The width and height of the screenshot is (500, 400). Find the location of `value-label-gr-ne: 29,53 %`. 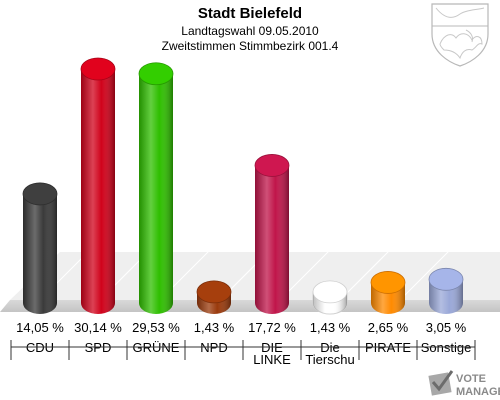

value-label-gr-ne: 29,53 % is located at coordinates (156, 327).